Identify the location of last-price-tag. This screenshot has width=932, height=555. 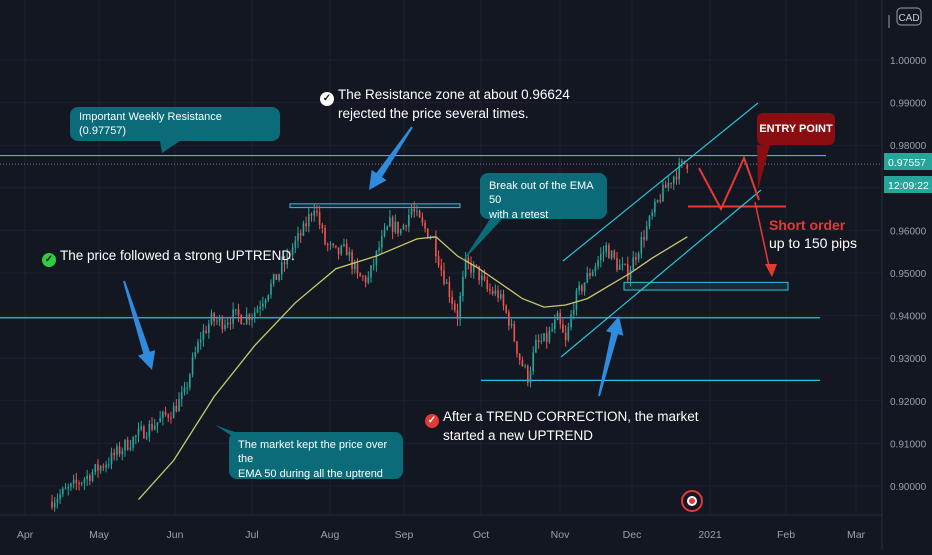
(908, 161).